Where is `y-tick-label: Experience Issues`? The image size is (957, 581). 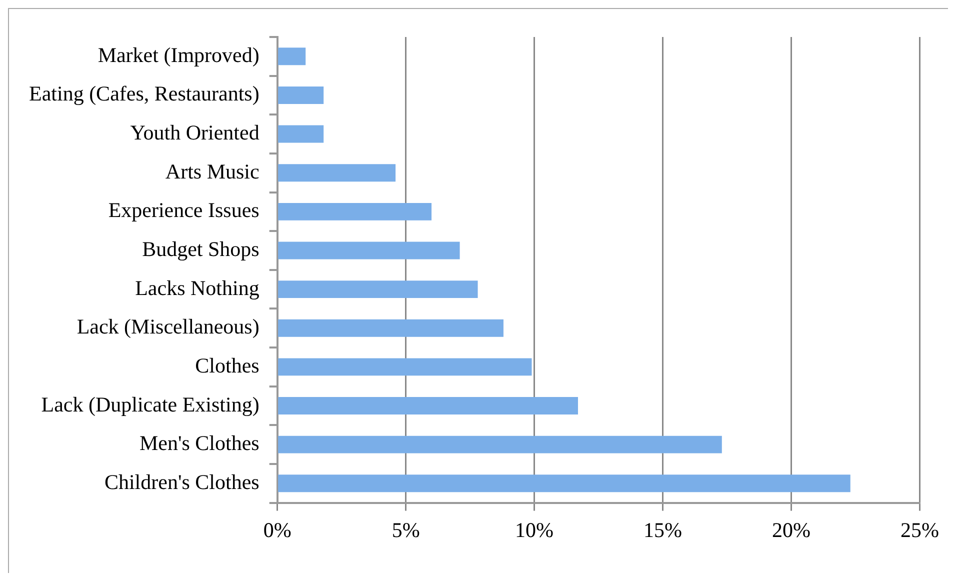
y-tick-label: Experience Issues is located at coordinates (184, 210).